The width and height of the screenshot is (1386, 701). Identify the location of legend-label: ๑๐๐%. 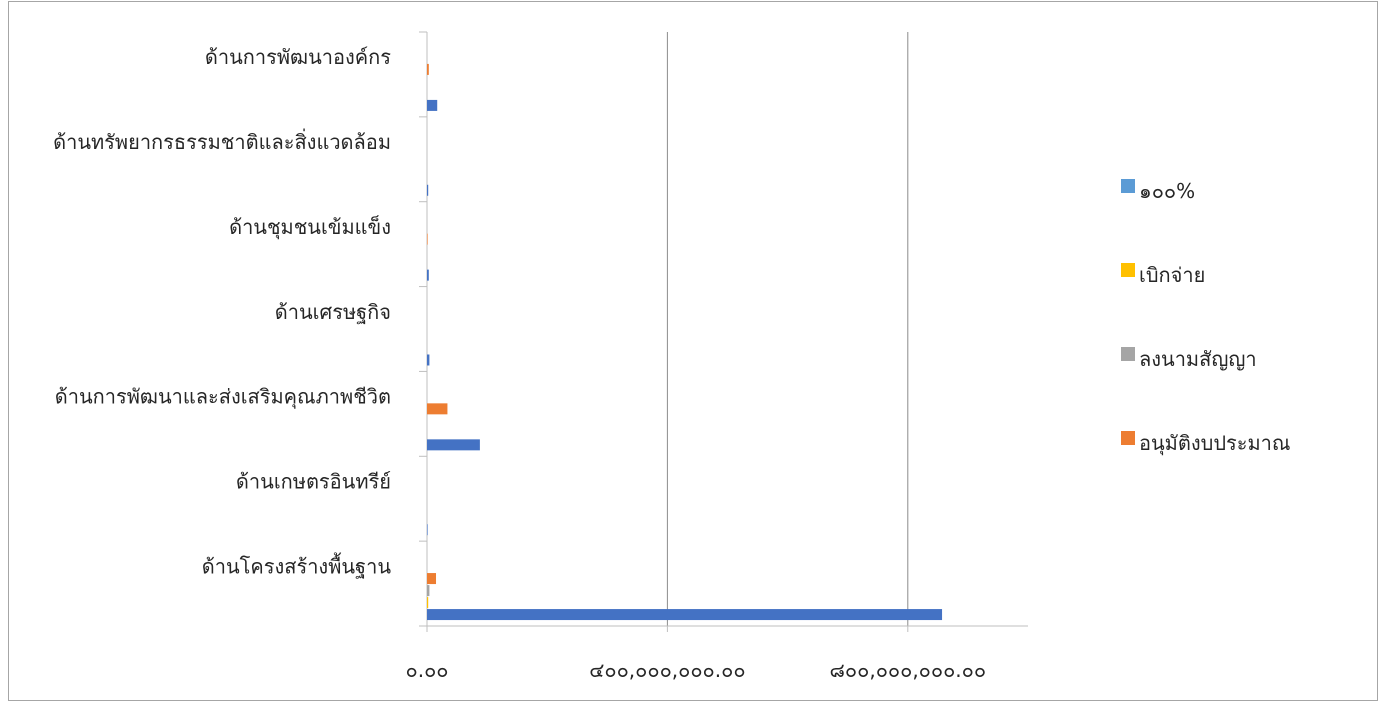
(1167, 191).